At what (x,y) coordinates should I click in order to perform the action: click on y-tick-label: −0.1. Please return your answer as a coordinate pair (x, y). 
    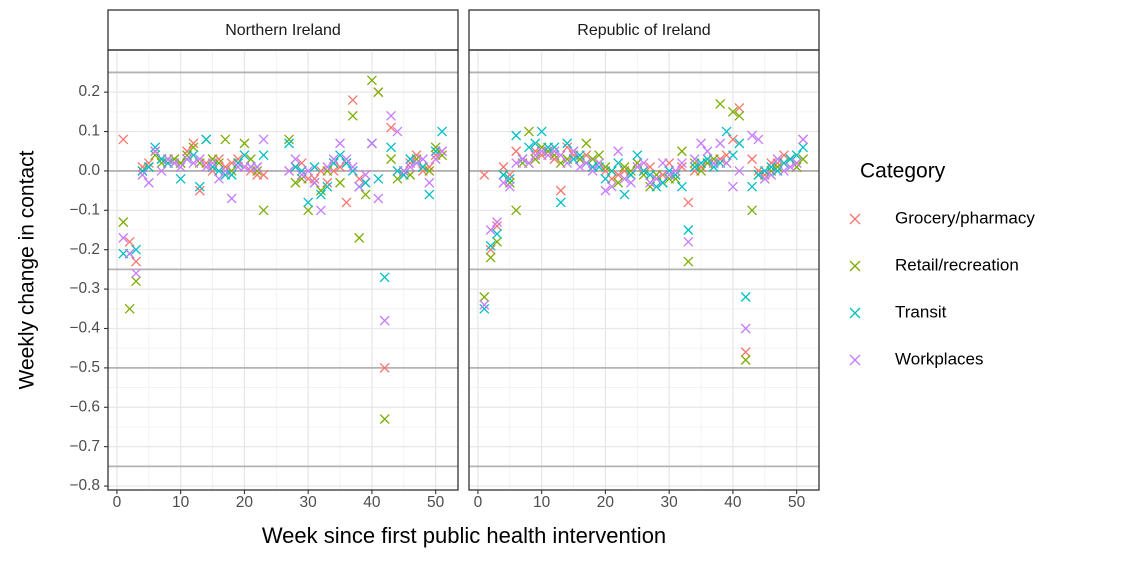
    Looking at the image, I should click on (84, 209).